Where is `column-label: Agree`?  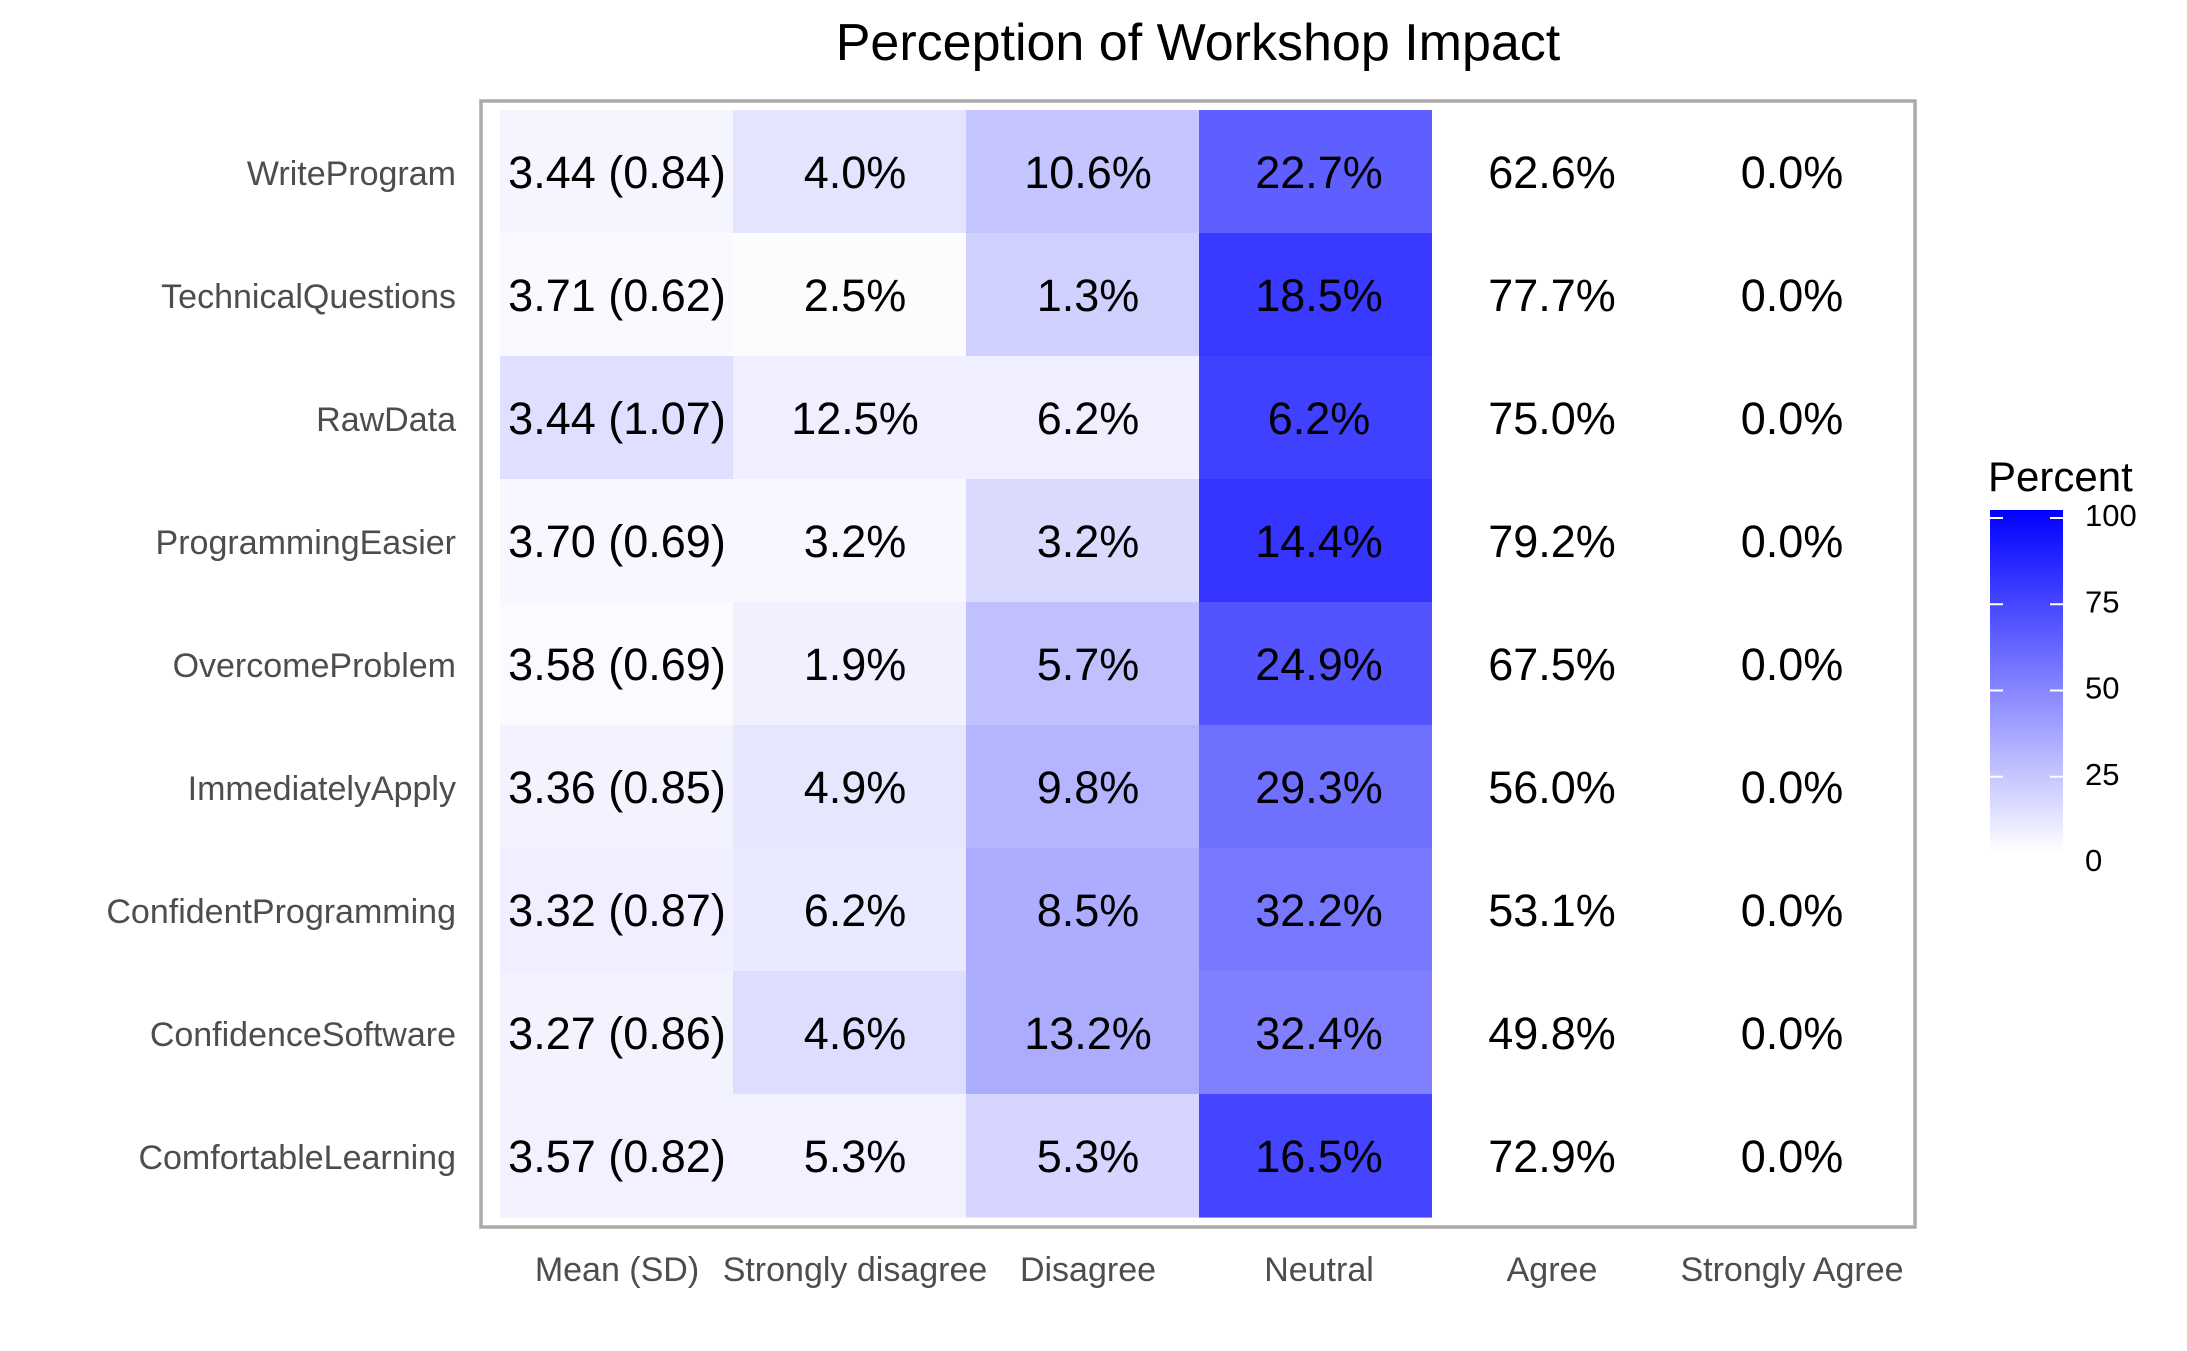
column-label: Agree is located at coordinates (1552, 1270).